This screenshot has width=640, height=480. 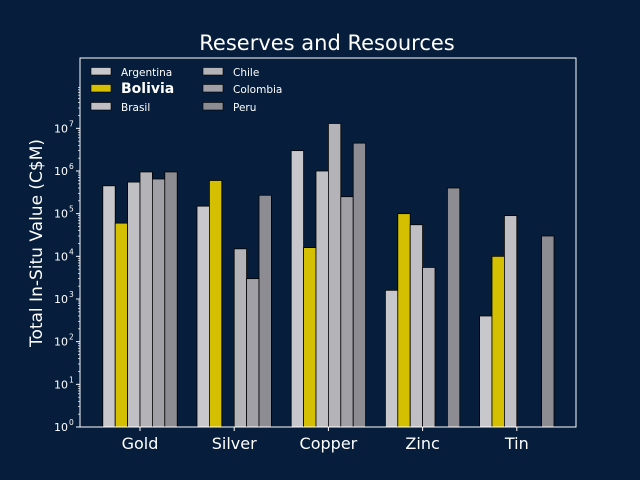 I want to click on chart-title: Reserves and Resources, so click(x=326, y=43).